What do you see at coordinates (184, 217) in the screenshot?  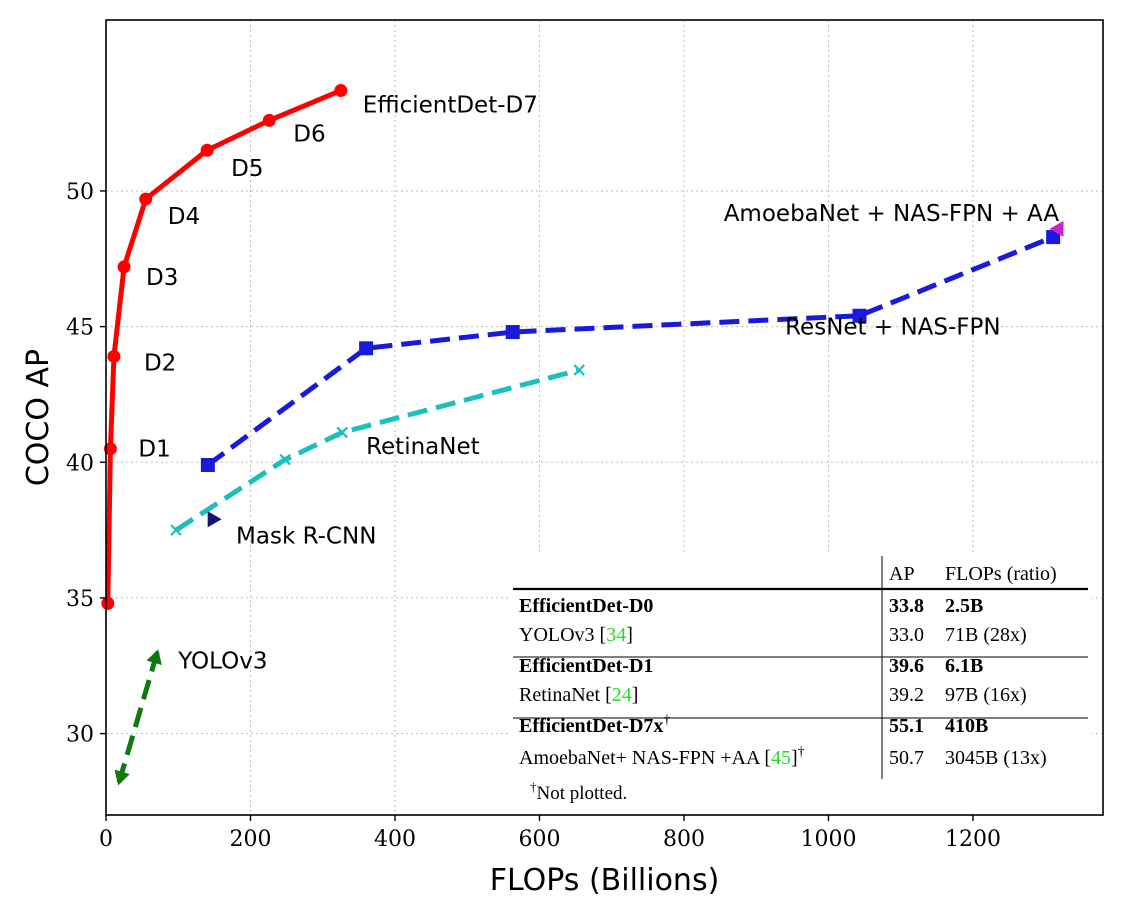 I see `efficientdet-point-label: D4` at bounding box center [184, 217].